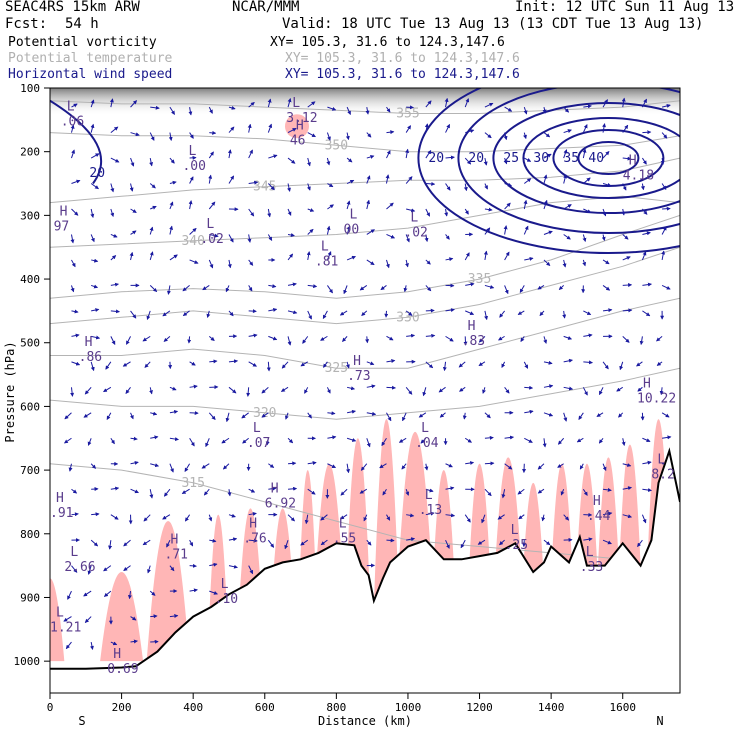  What do you see at coordinates (62, 226) in the screenshot?
I see `extremum-value: 97` at bounding box center [62, 226].